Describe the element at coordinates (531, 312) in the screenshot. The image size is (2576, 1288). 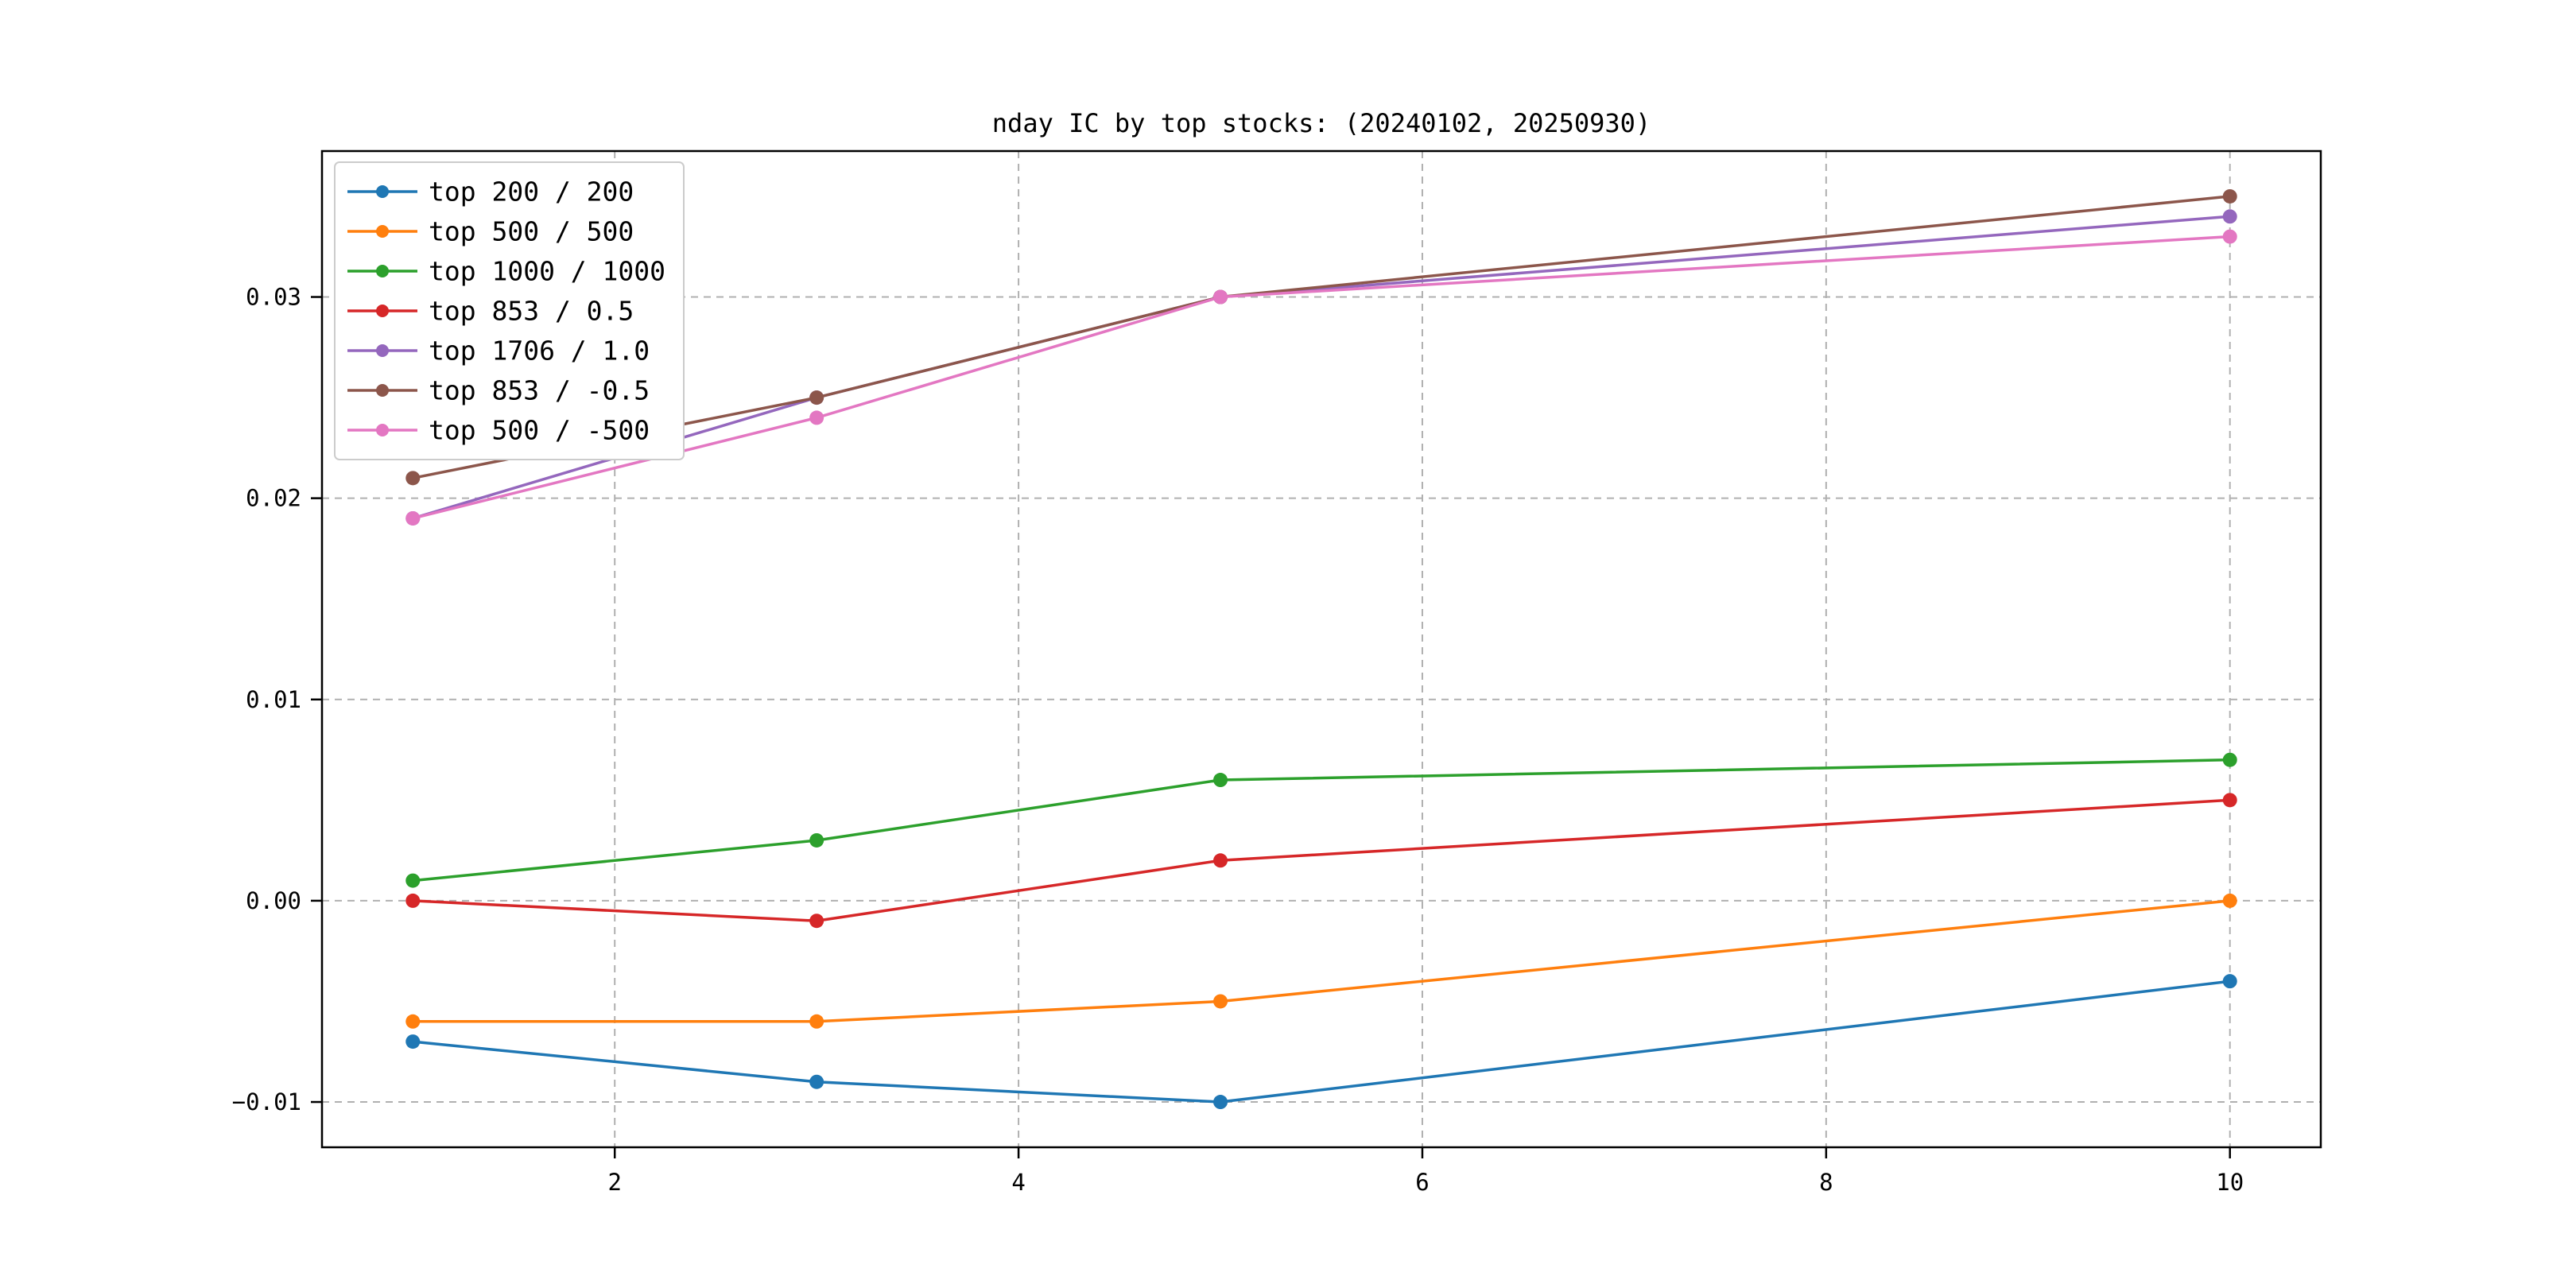
I see `legend-label-top-853-0-5: top 853 / 0.5` at that location.